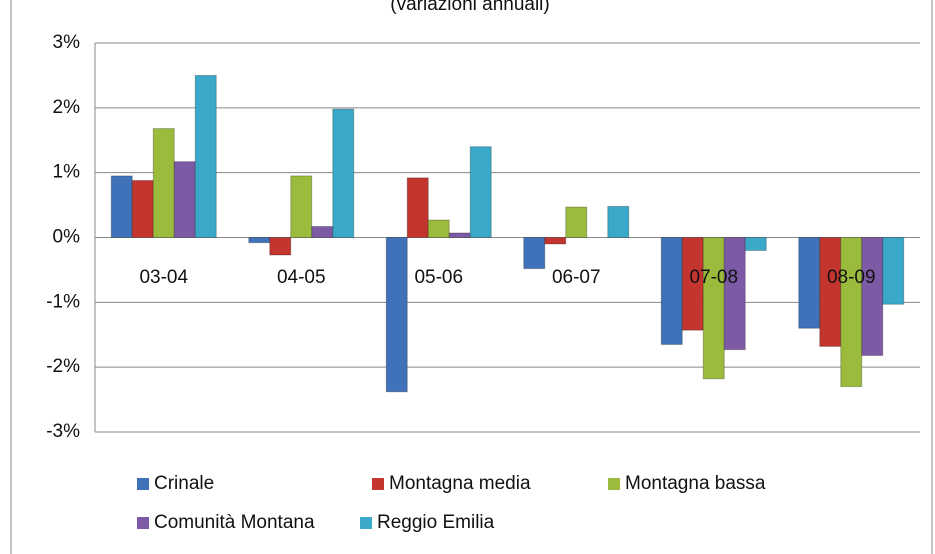 The image size is (935, 554). Describe the element at coordinates (436, 522) in the screenshot. I see `legend-label: Reggio Emilia` at that location.